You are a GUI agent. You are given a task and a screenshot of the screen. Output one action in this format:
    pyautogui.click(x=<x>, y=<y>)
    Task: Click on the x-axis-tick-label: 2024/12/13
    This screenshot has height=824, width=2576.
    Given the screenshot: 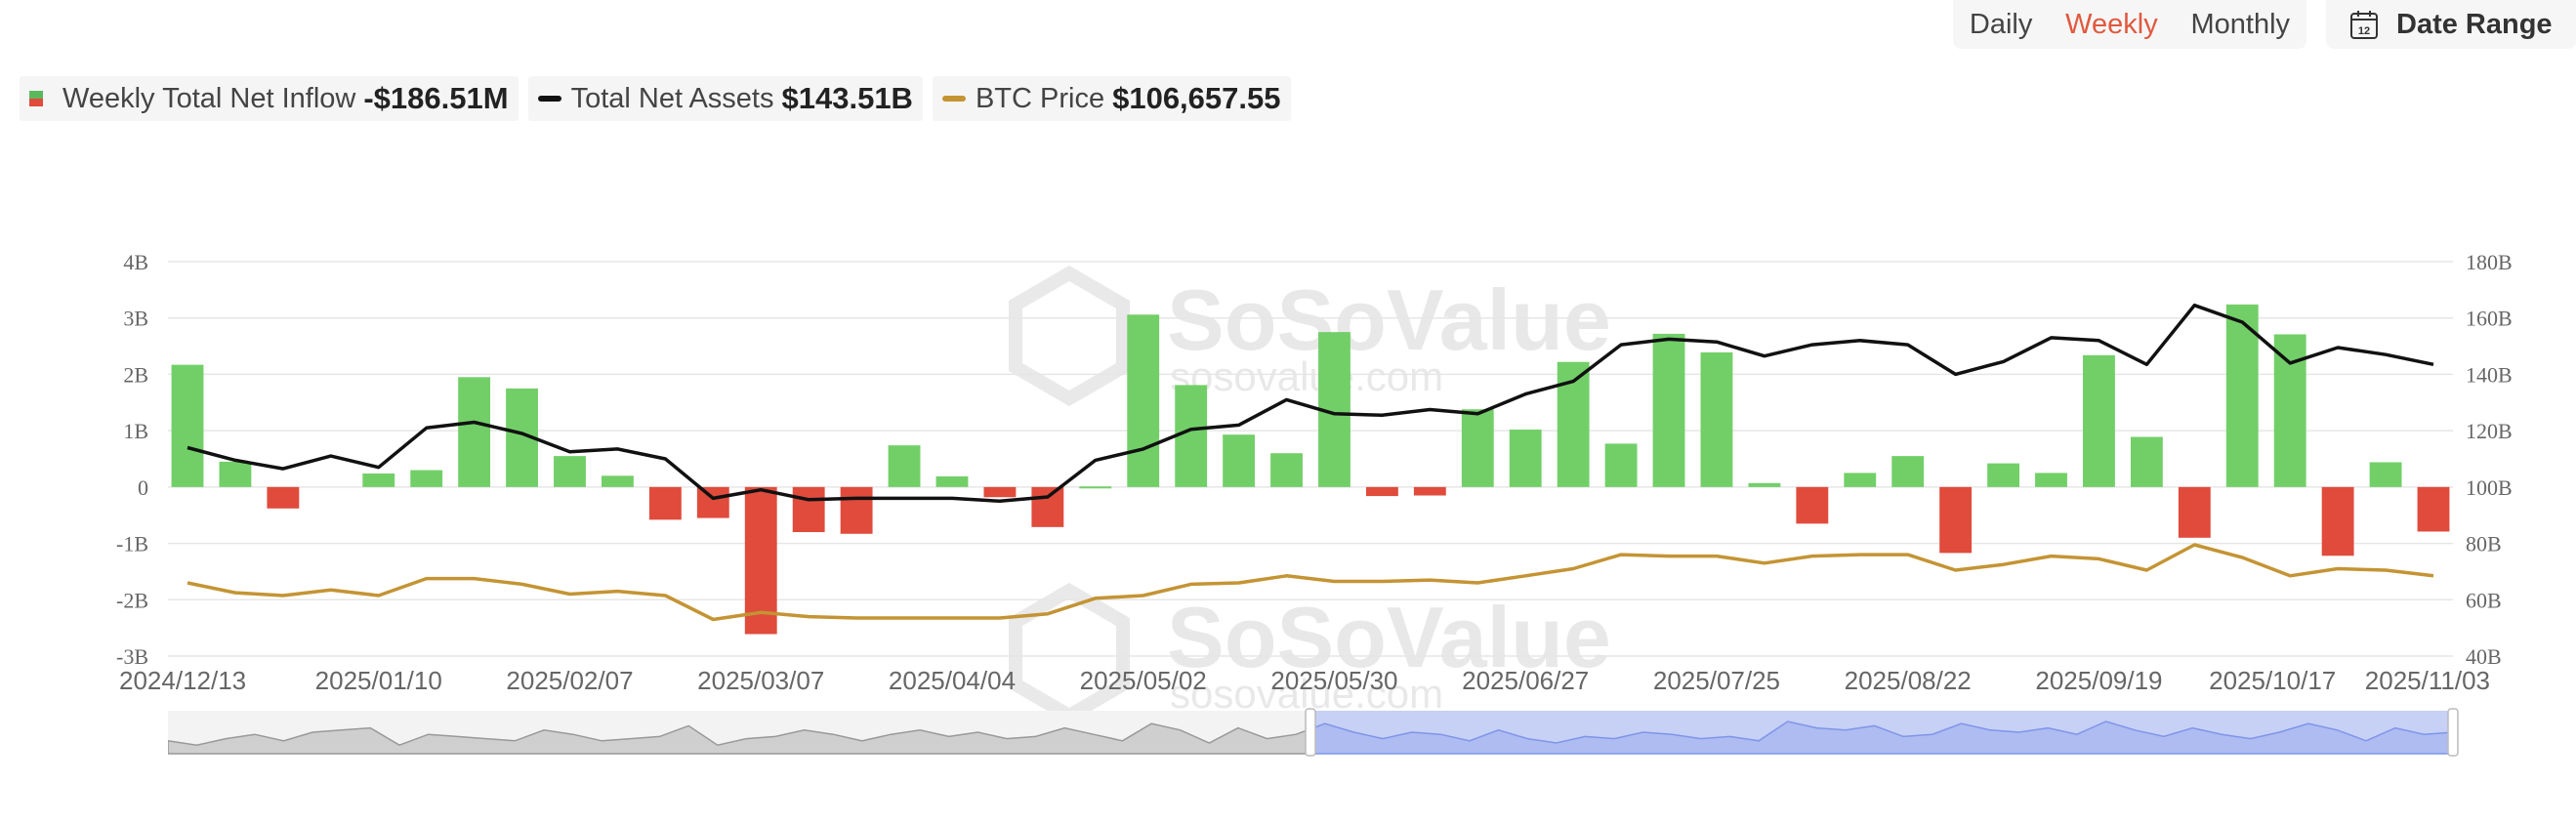 What is the action you would take?
    pyautogui.click(x=182, y=680)
    